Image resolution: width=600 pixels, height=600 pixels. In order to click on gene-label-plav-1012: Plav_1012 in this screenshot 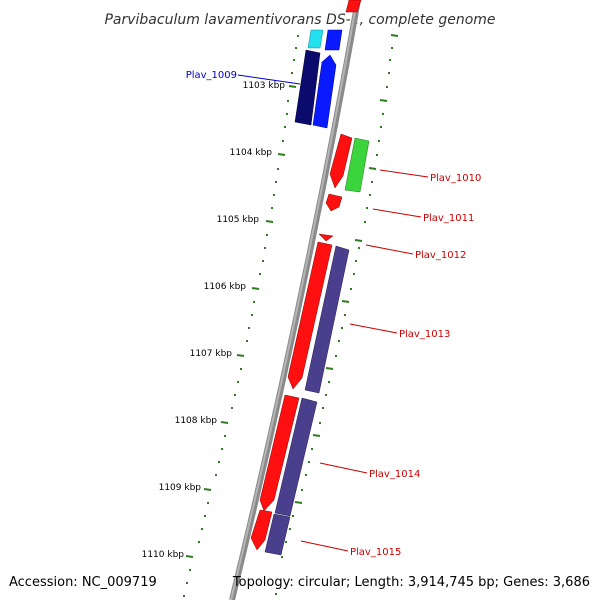, I will do `click(440, 255)`.